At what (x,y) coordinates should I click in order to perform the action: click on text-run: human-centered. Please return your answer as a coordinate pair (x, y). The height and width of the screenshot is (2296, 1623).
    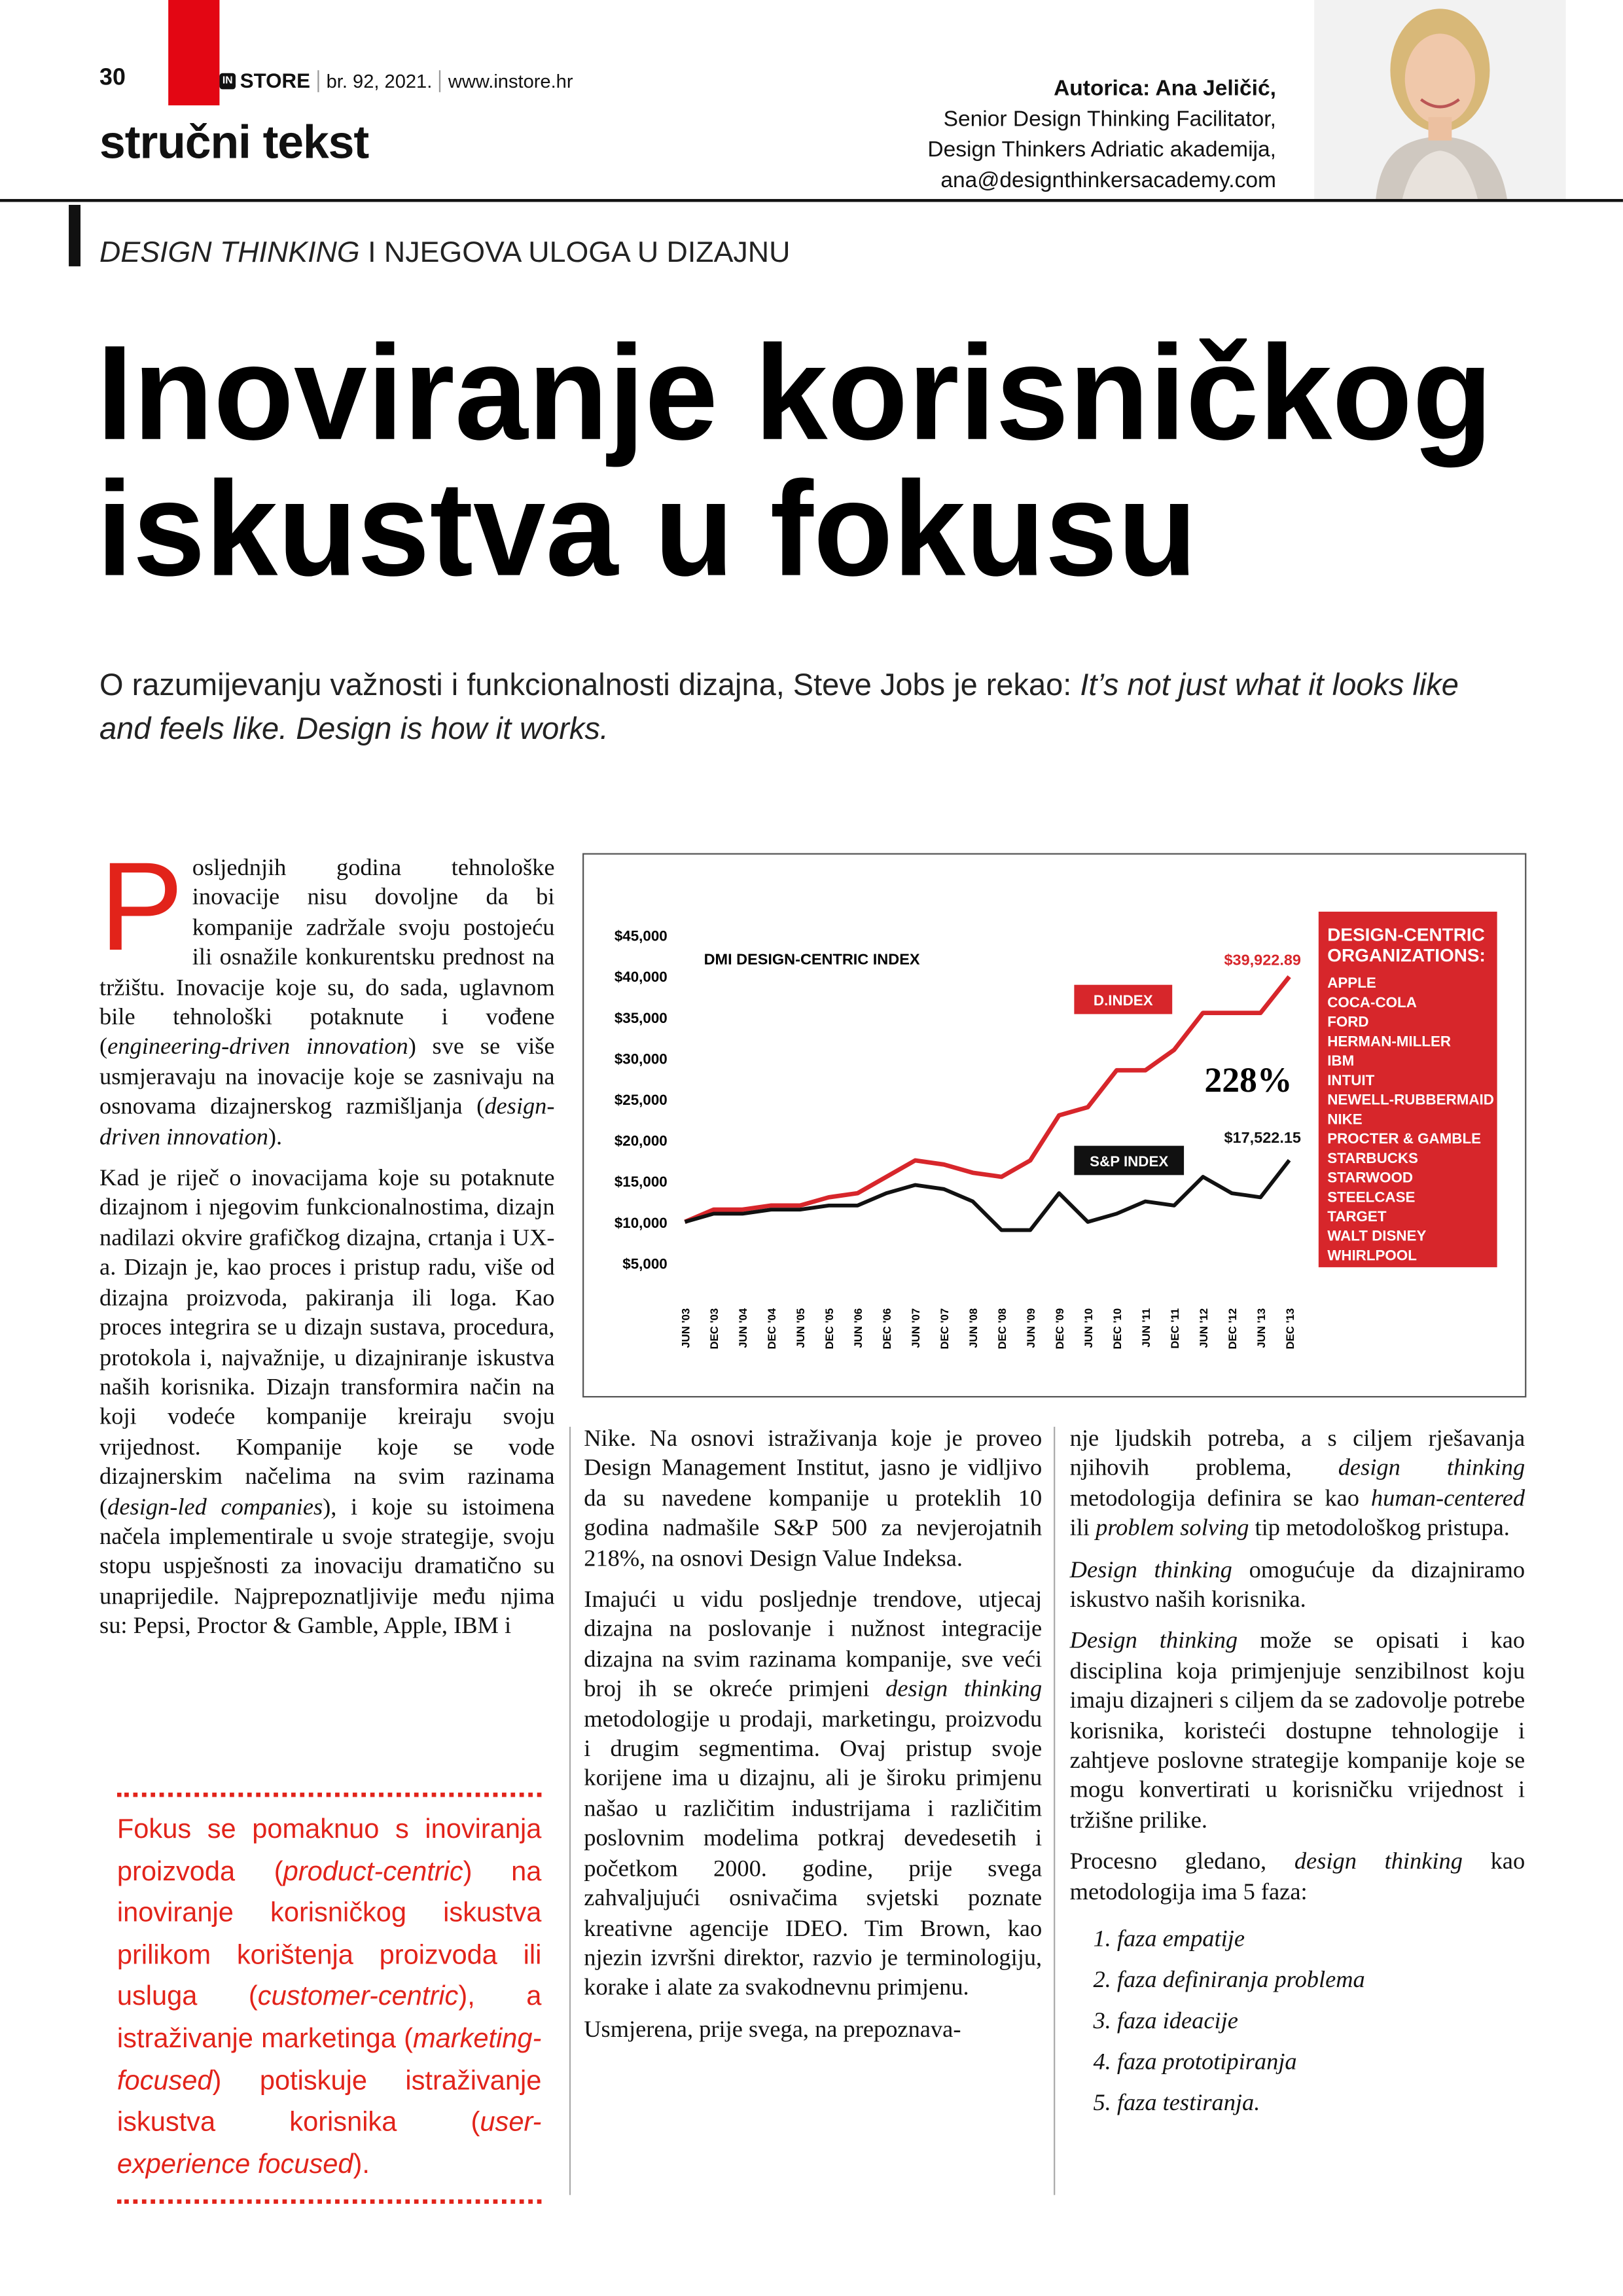
    Looking at the image, I should click on (1448, 1497).